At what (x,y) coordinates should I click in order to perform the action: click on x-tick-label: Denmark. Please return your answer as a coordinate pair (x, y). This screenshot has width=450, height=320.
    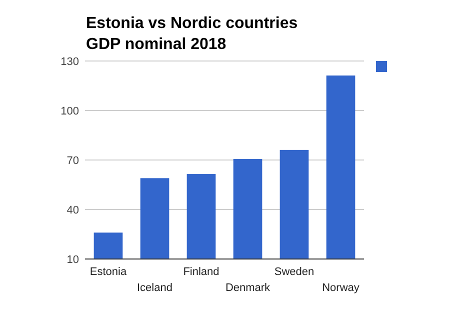
    Looking at the image, I should click on (248, 288).